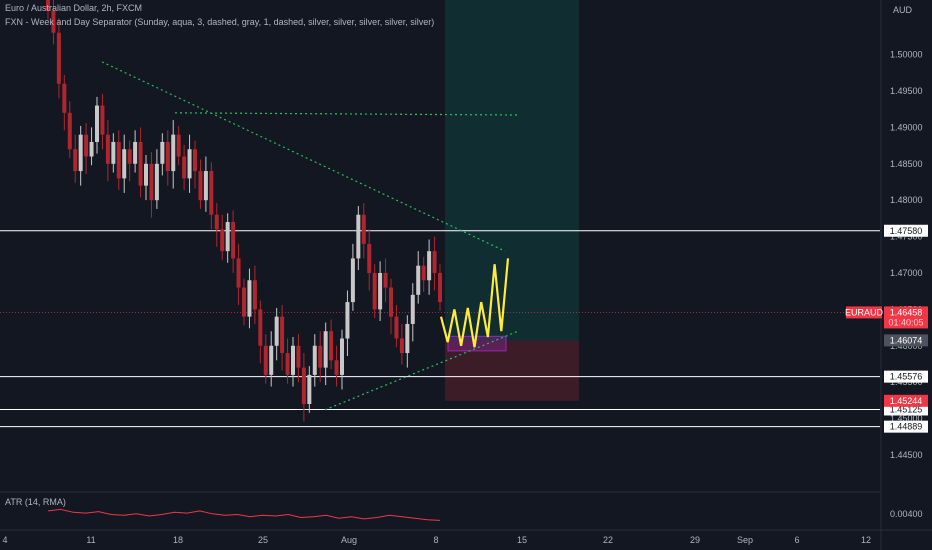 This screenshot has width=932, height=550. I want to click on y-tick-label: 1.48500, so click(906, 164).